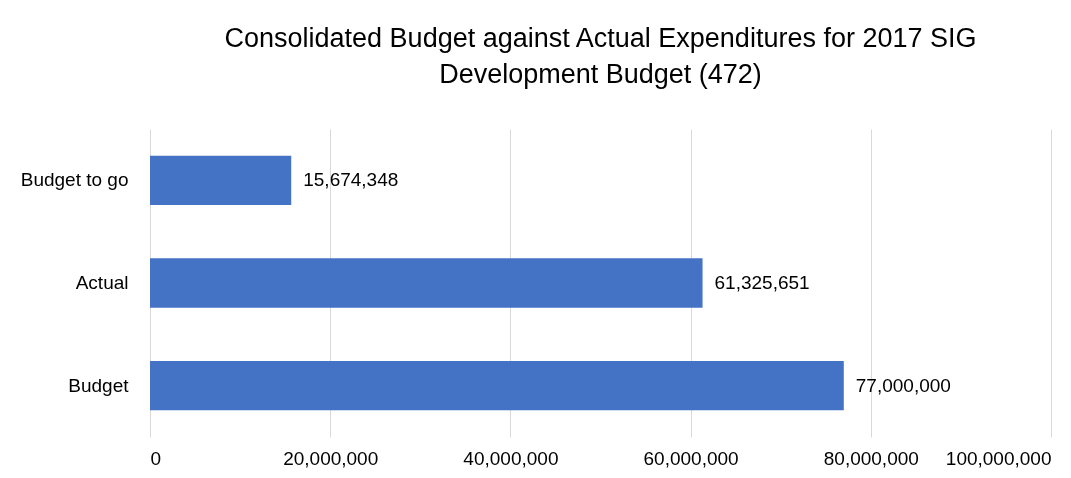 This screenshot has width=1071, height=478. Describe the element at coordinates (762, 282) in the screenshot. I see `data-label: 61,325,651` at that location.